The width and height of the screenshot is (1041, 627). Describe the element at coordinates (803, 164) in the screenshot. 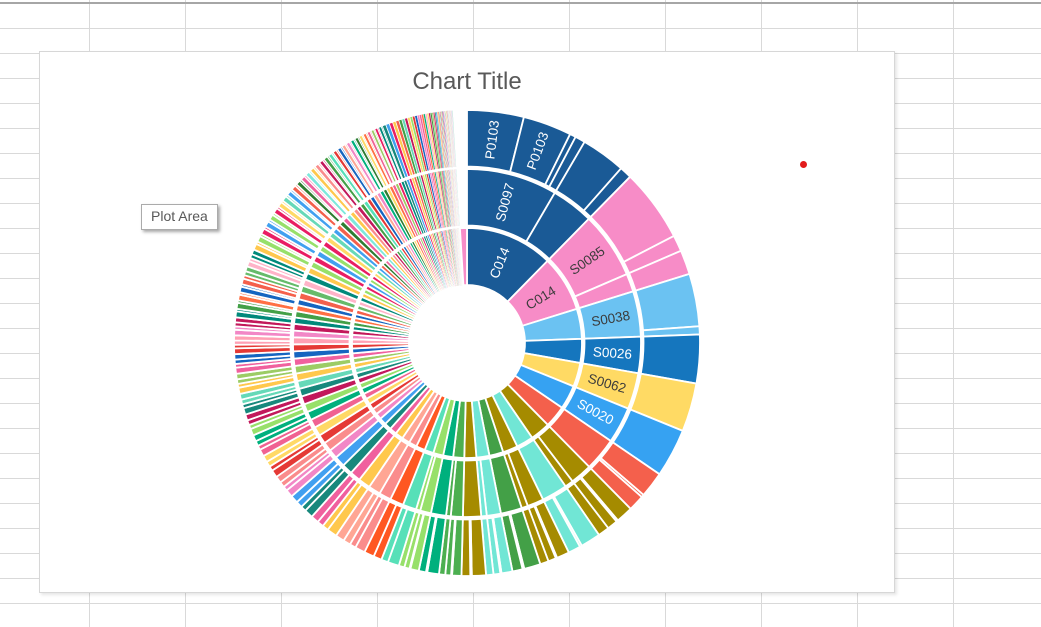

I see `red-marker-dot` at that location.